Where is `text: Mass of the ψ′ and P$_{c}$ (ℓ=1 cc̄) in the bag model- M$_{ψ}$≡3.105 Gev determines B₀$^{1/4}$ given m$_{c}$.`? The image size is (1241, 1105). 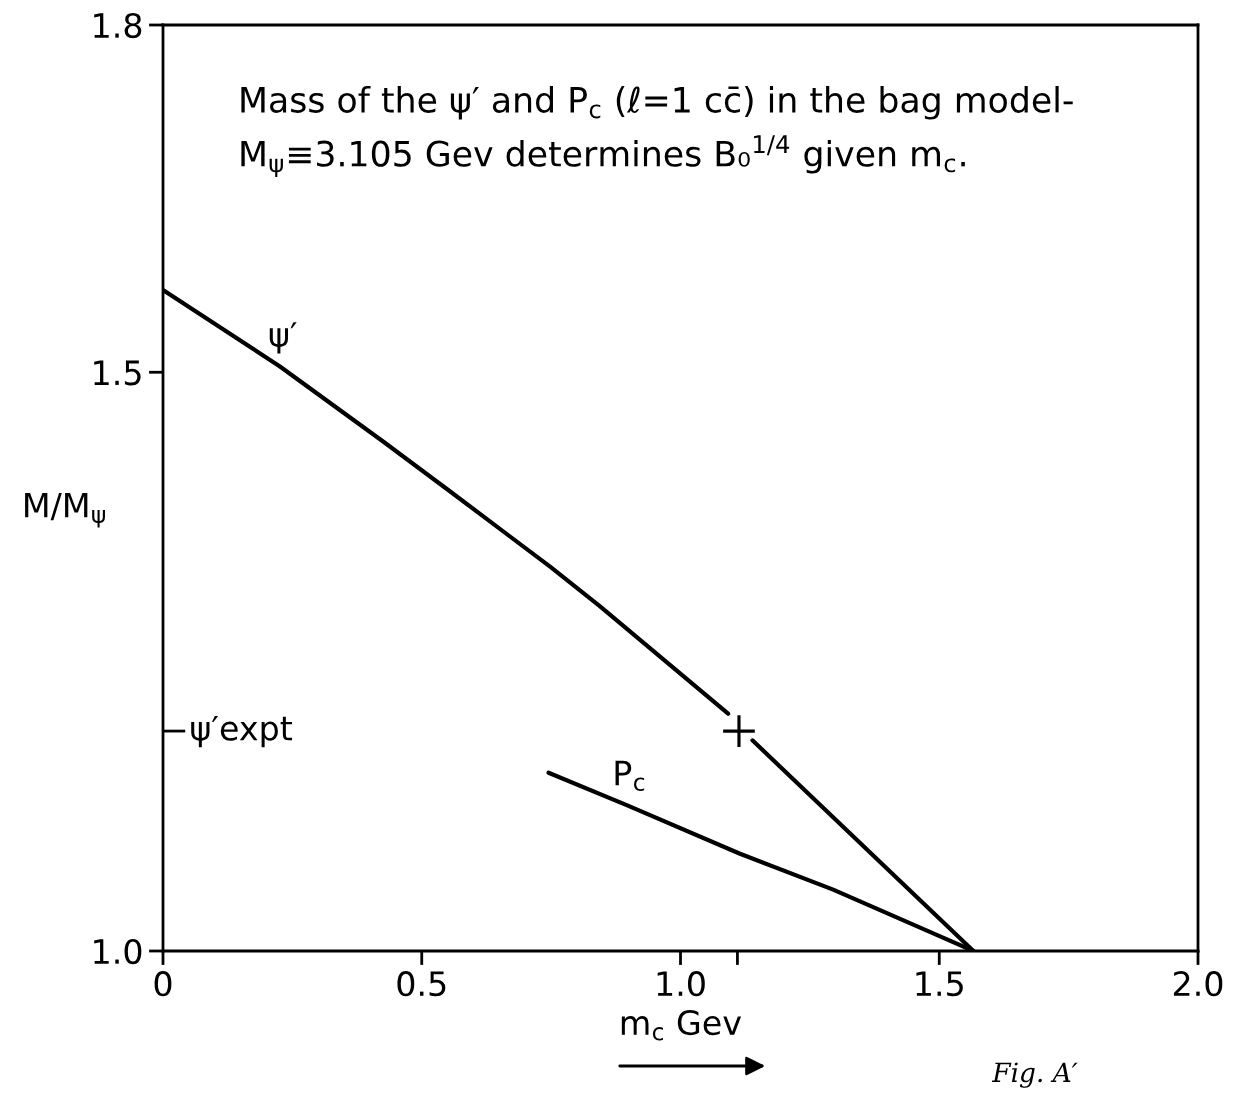
text: Mass of the ψ′ and P$_{c}$ (ℓ=1 cc̄) in the bag model- M$_{ψ}$≡3.105 Gev determines B₀$^{1/4}$ given m$_{c}$. is located at coordinates (657, 132).